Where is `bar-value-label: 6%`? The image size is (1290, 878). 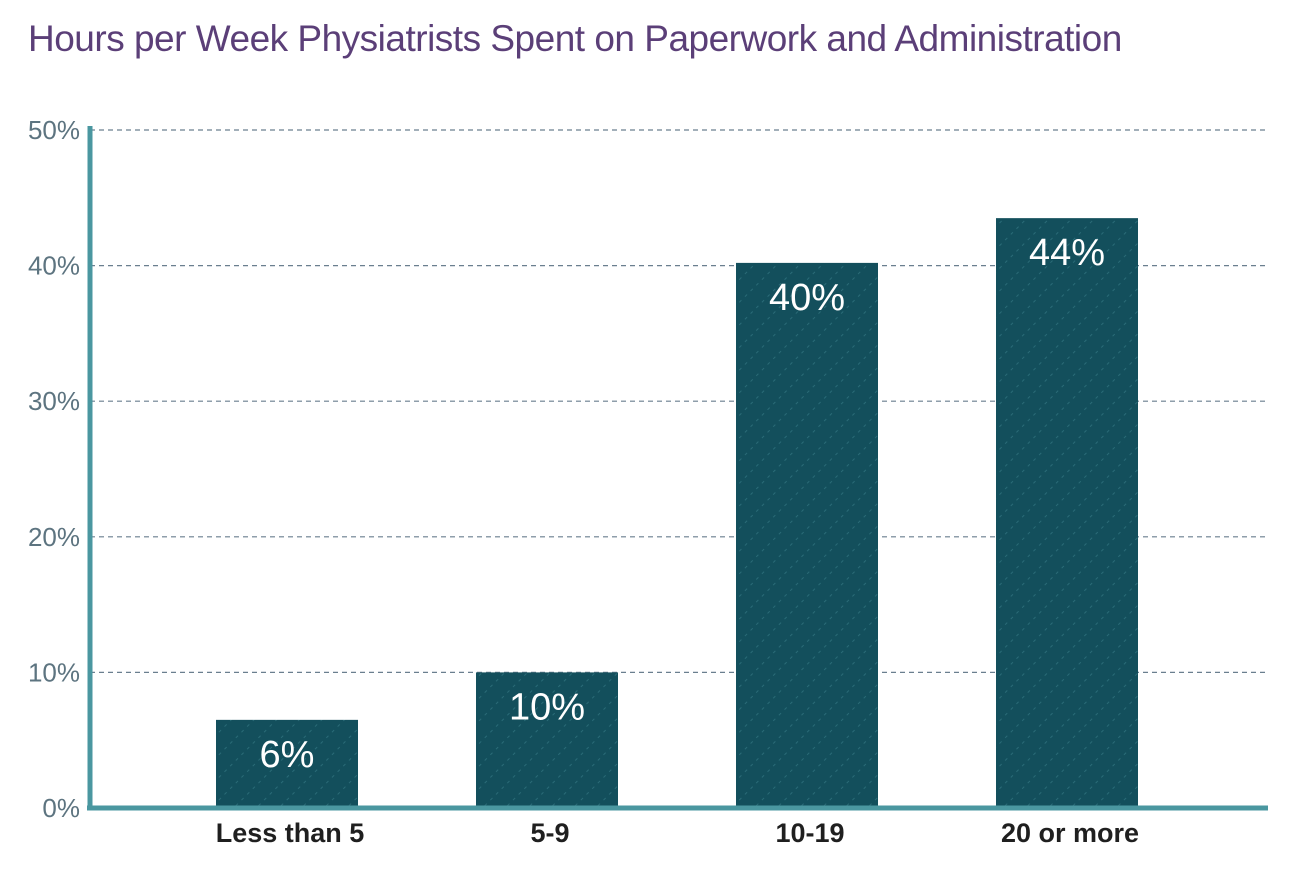
bar-value-label: 6% is located at coordinates (287, 755).